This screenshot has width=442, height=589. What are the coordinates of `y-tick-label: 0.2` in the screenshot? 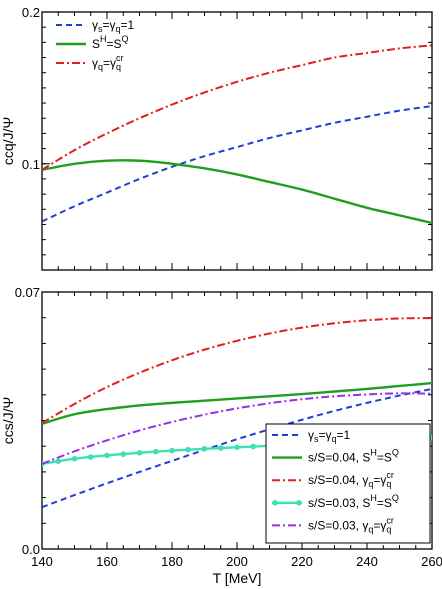 It's located at (31, 12).